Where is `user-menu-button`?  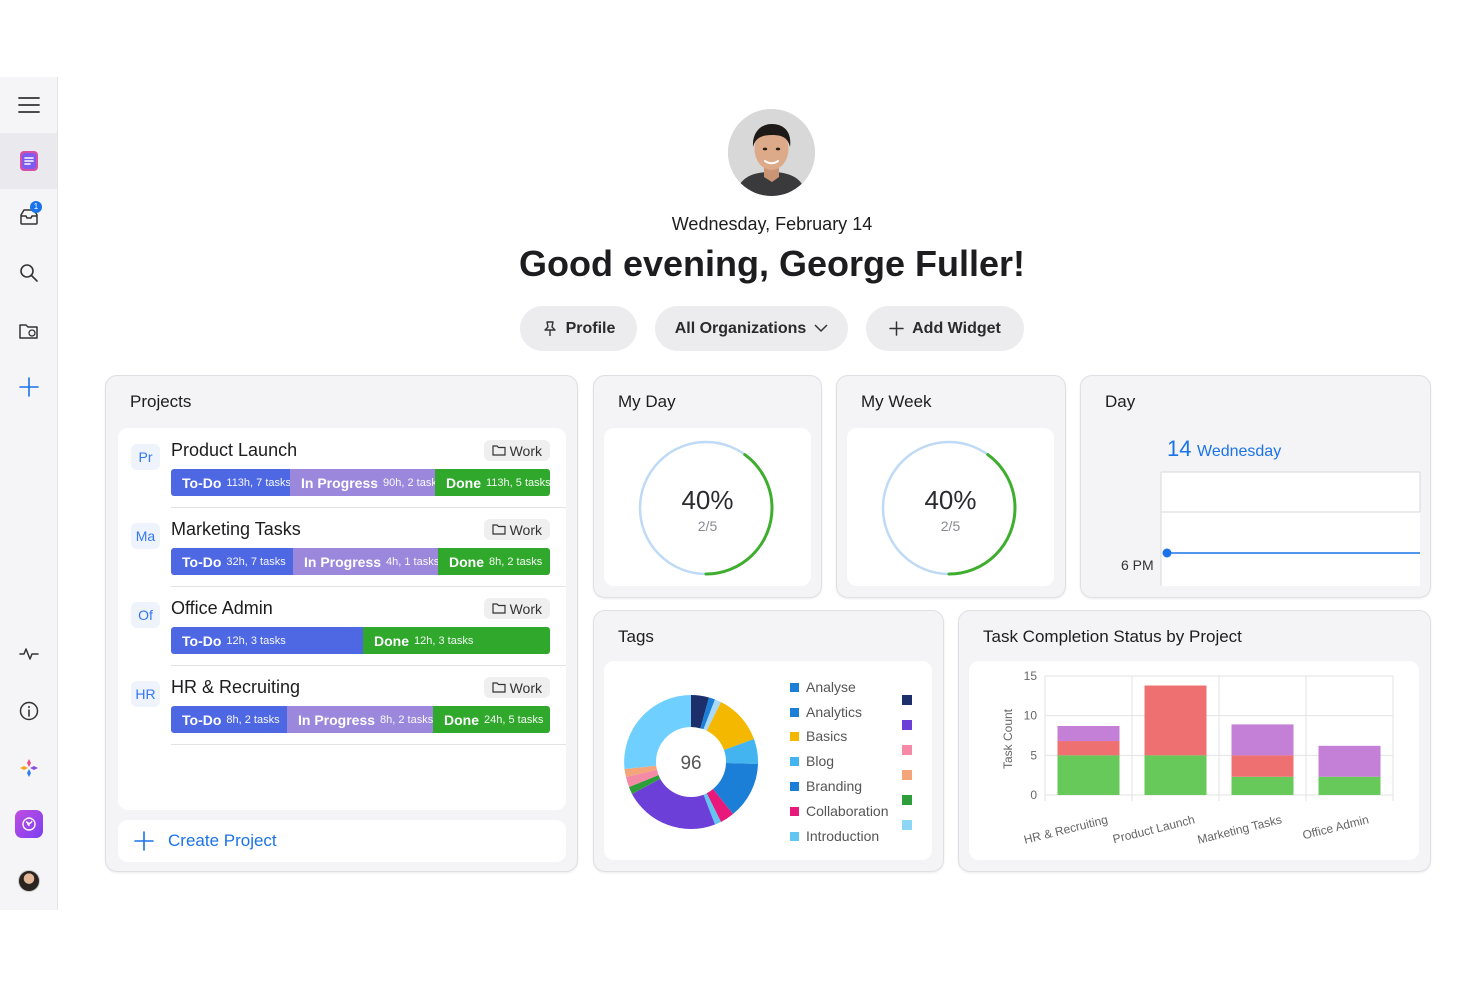 user-menu-button is located at coordinates (28, 881).